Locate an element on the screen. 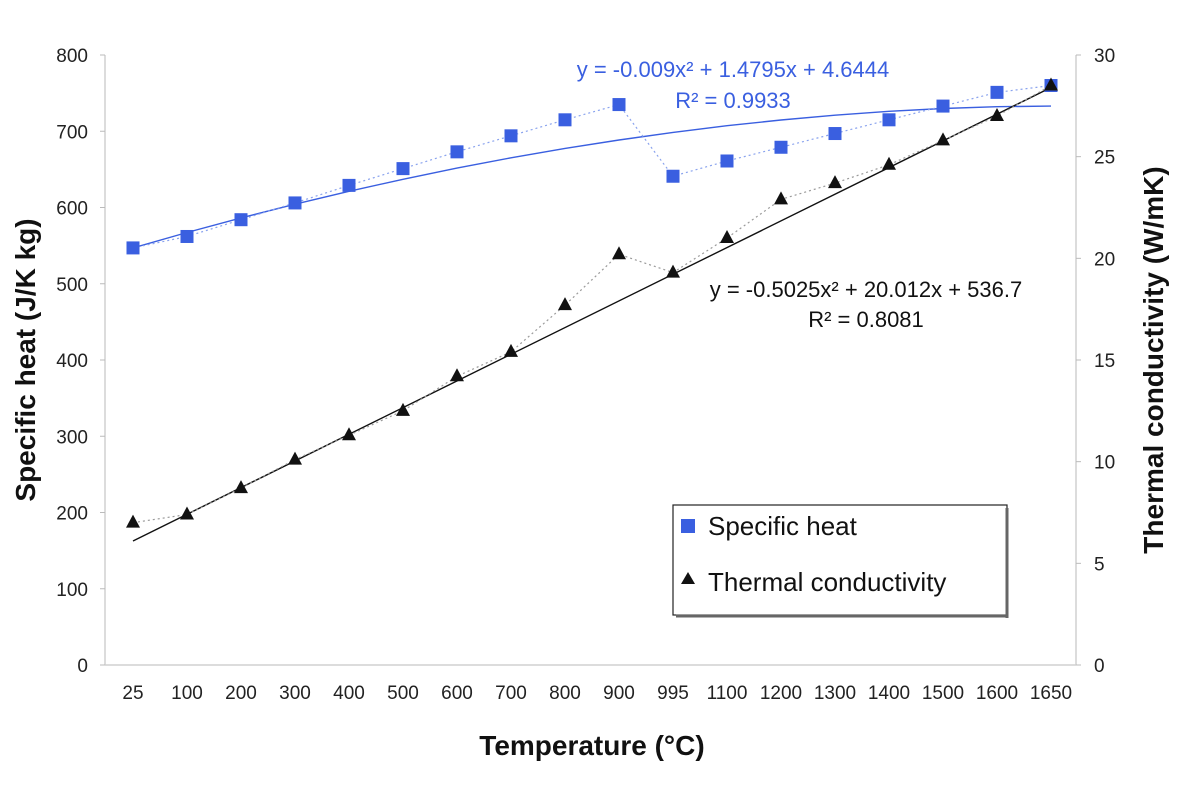  right-y-tick-labels: 0 5 10 15 20 25 30 is located at coordinates (1095, 361).